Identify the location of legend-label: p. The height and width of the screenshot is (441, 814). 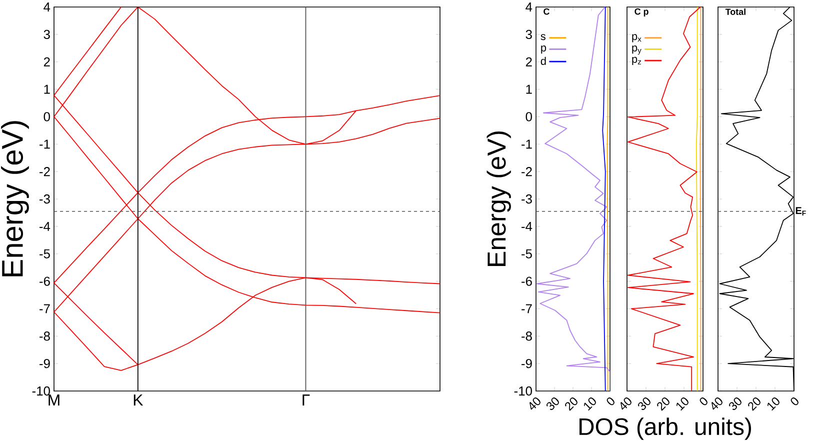
(543, 50).